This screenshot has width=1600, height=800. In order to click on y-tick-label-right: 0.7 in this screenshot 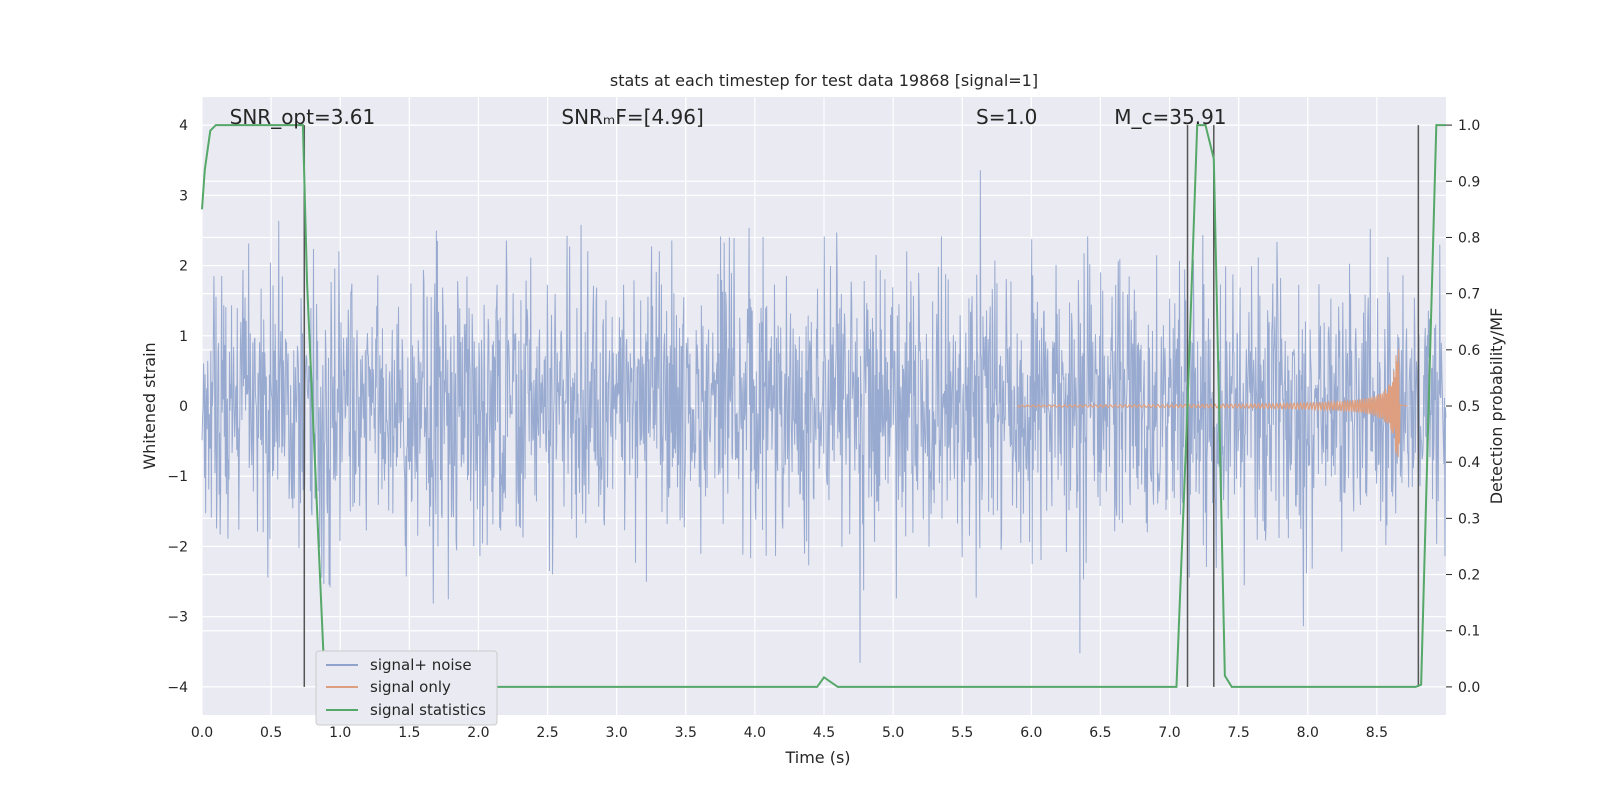, I will do `click(1469, 295)`.